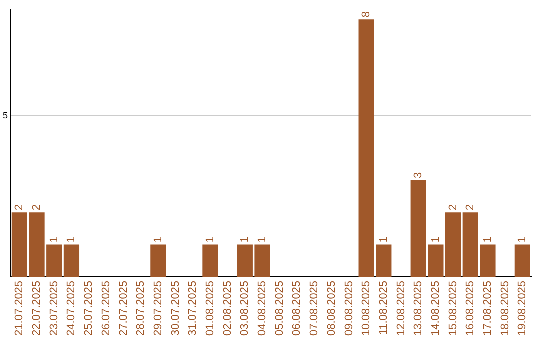 The height and width of the screenshot is (340, 540). Describe the element at coordinates (124, 308) in the screenshot. I see `x-tick-label: 27.07.2025` at that location.